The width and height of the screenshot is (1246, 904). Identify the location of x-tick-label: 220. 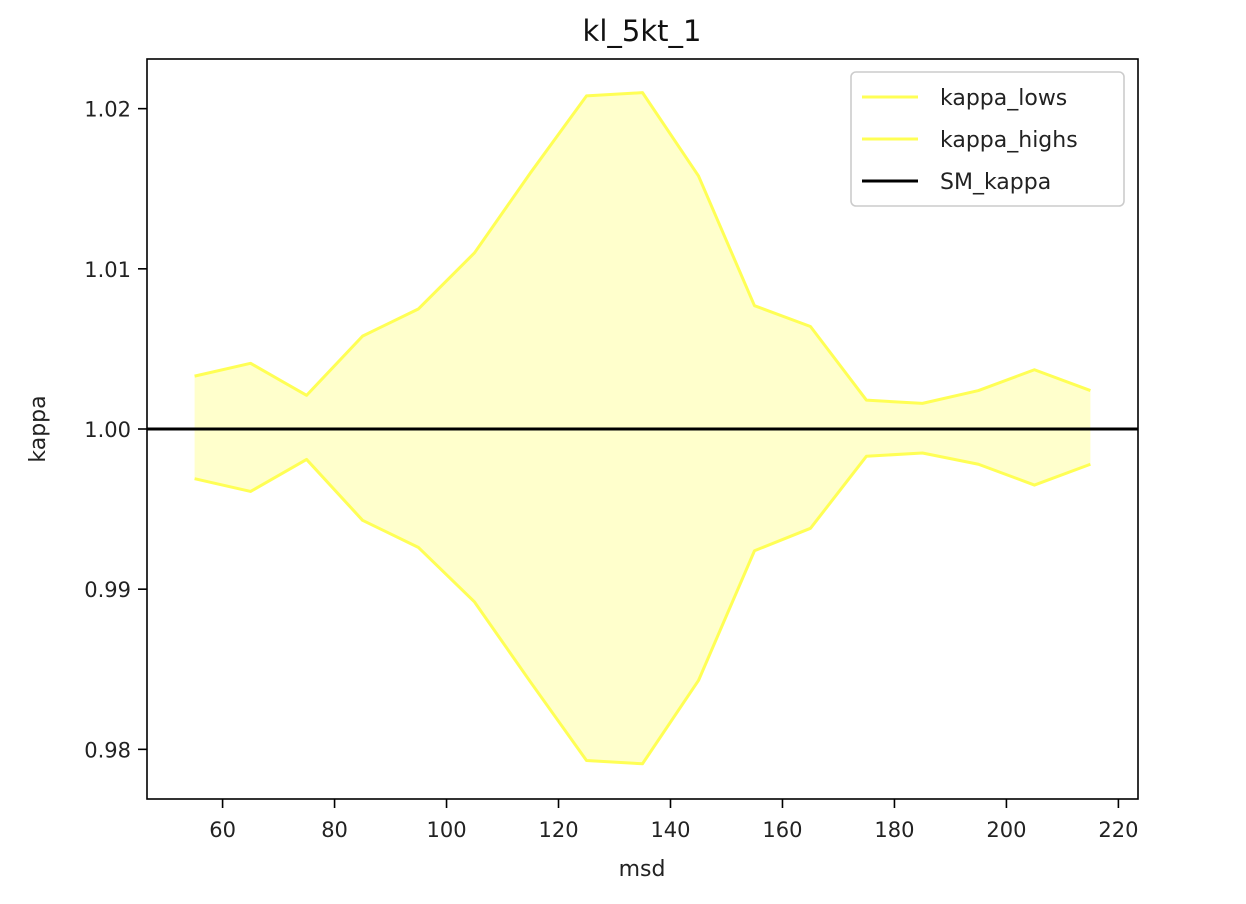
(1118, 830).